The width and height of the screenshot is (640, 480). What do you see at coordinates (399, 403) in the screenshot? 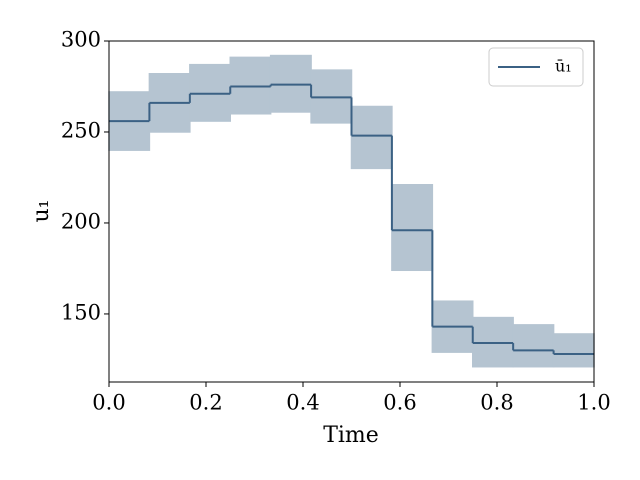
I see `x-tick-label: 0.6` at bounding box center [399, 403].